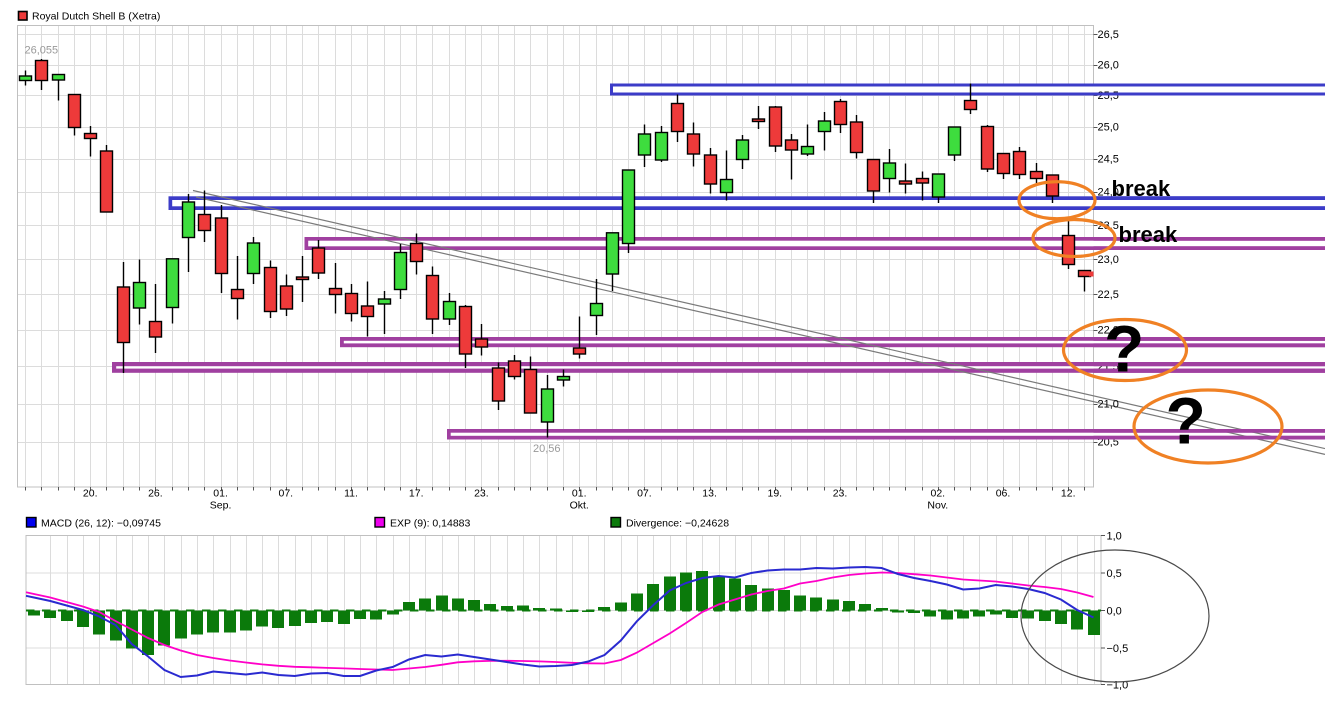 The width and height of the screenshot is (1325, 721). I want to click on svg-text: 0,5, so click(1114, 574).